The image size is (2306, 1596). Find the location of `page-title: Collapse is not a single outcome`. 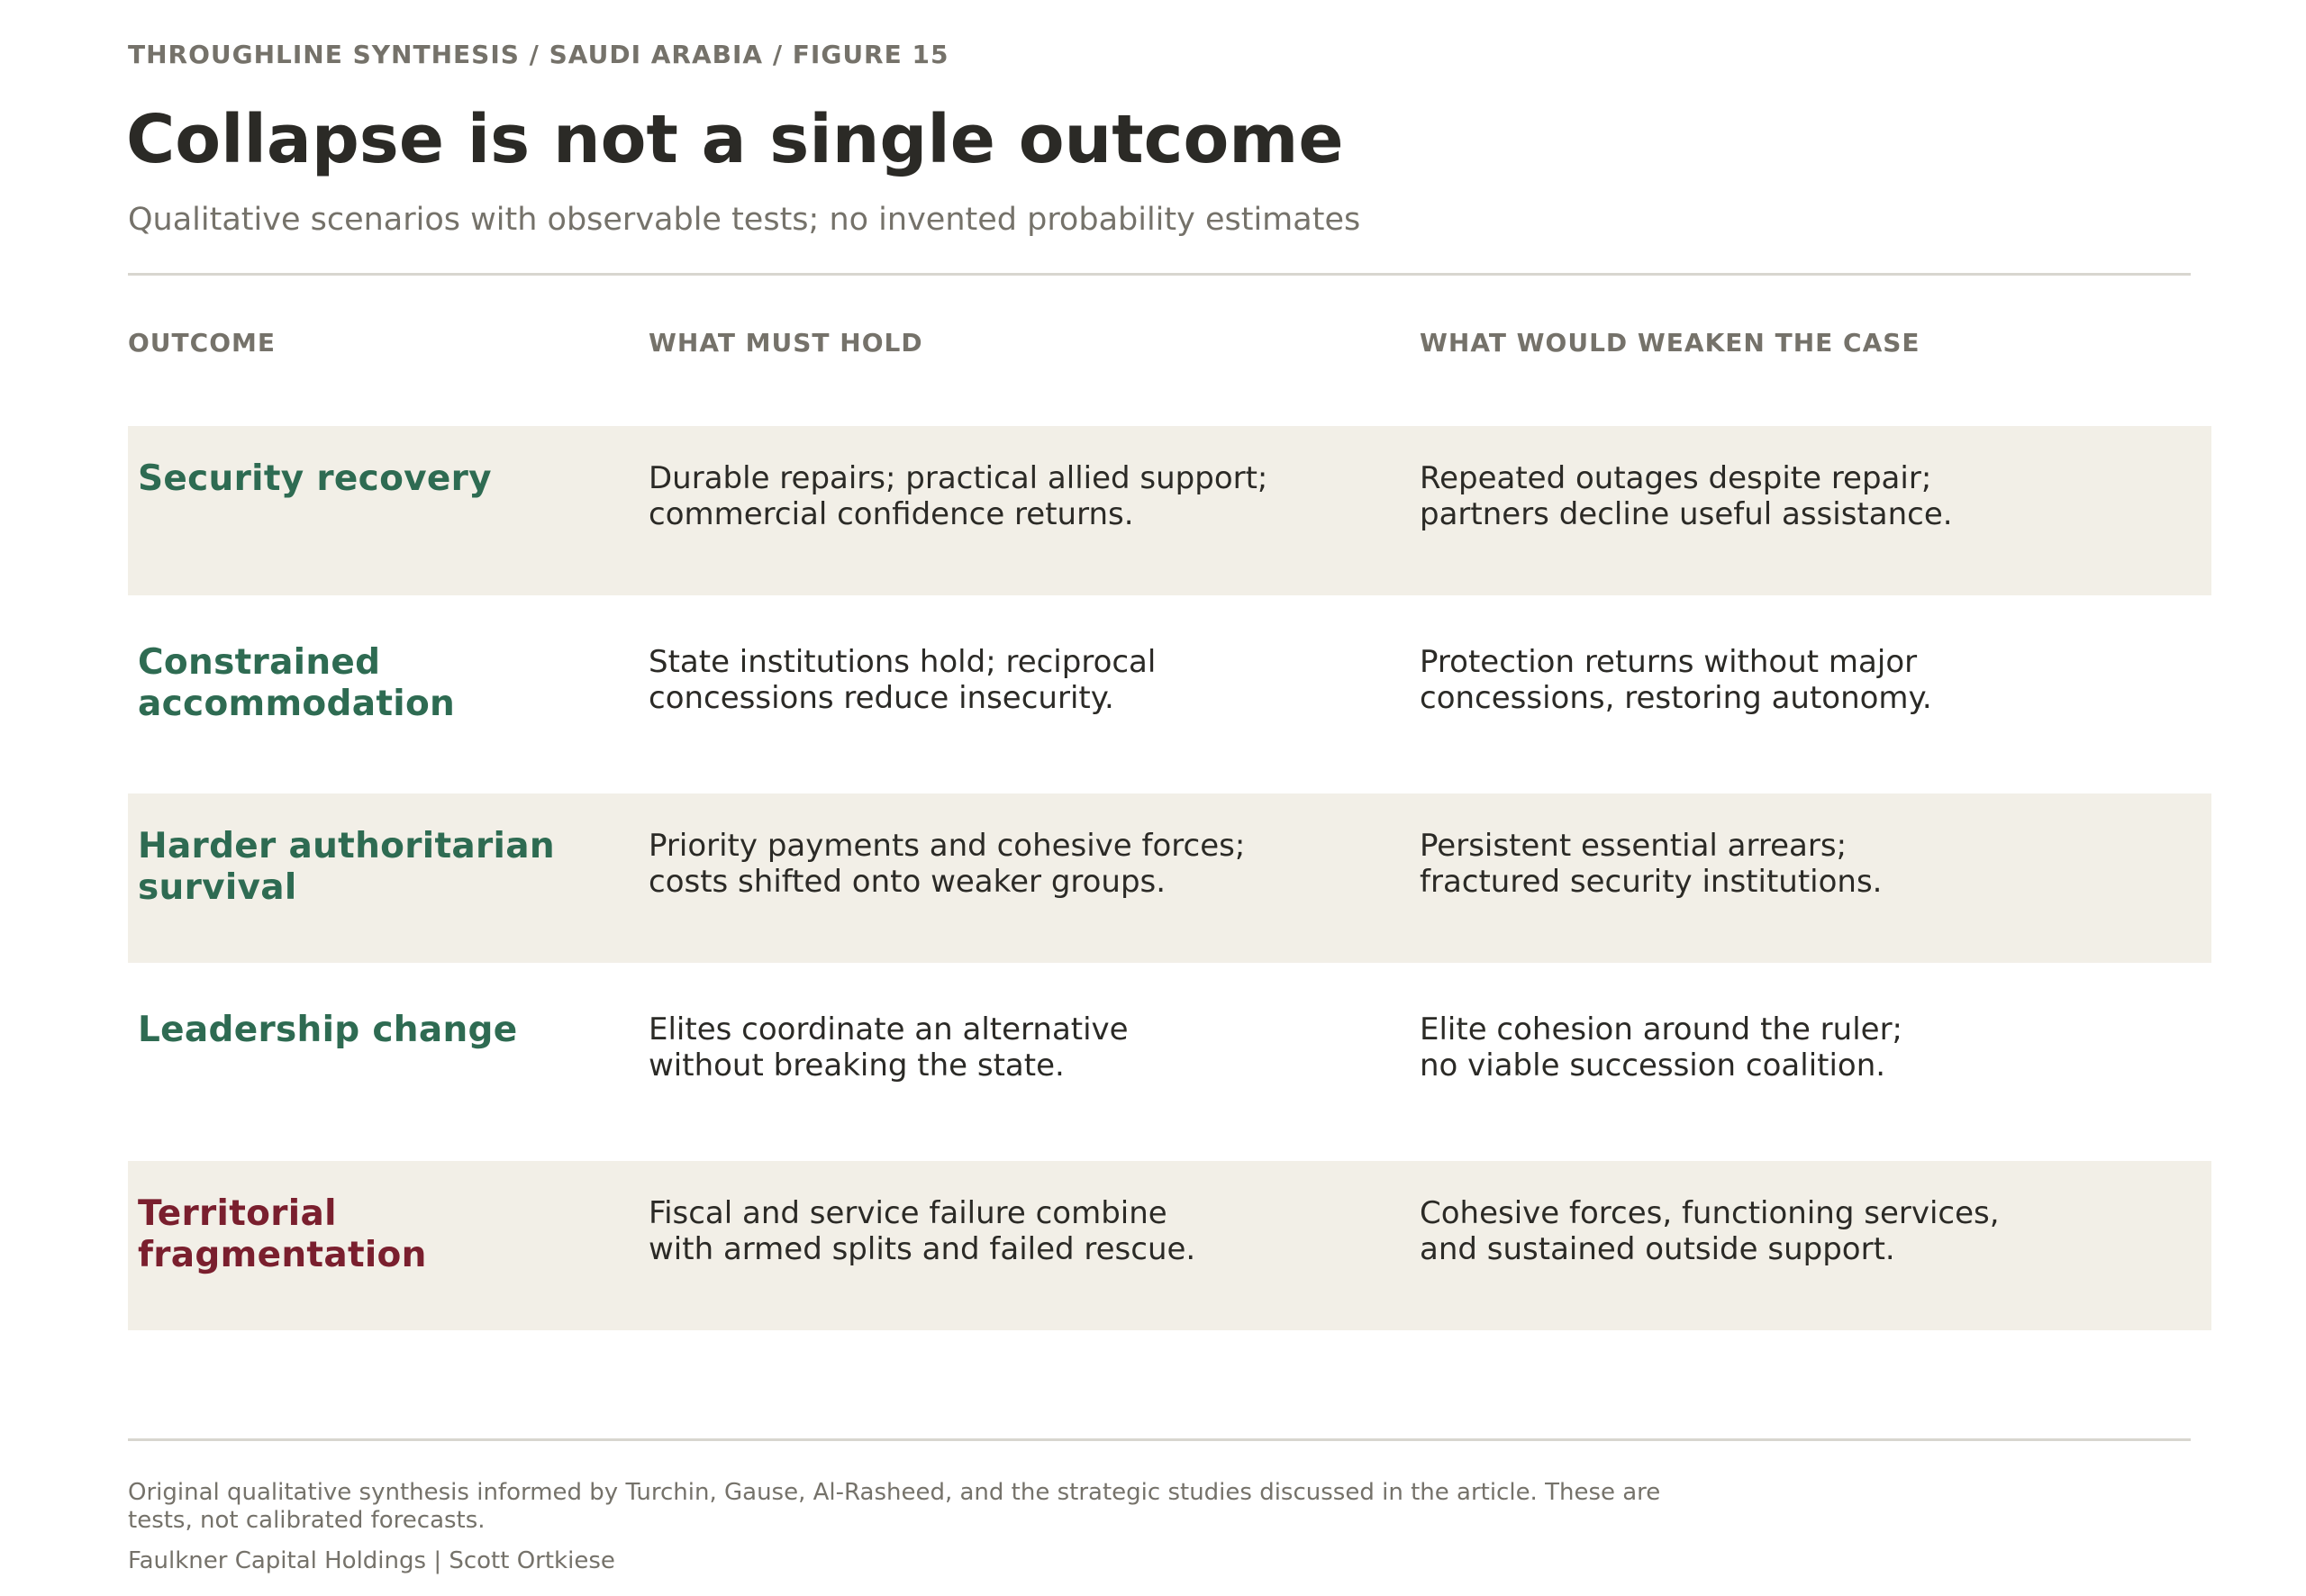

page-title: Collapse is not a single outcome is located at coordinates (735, 139).